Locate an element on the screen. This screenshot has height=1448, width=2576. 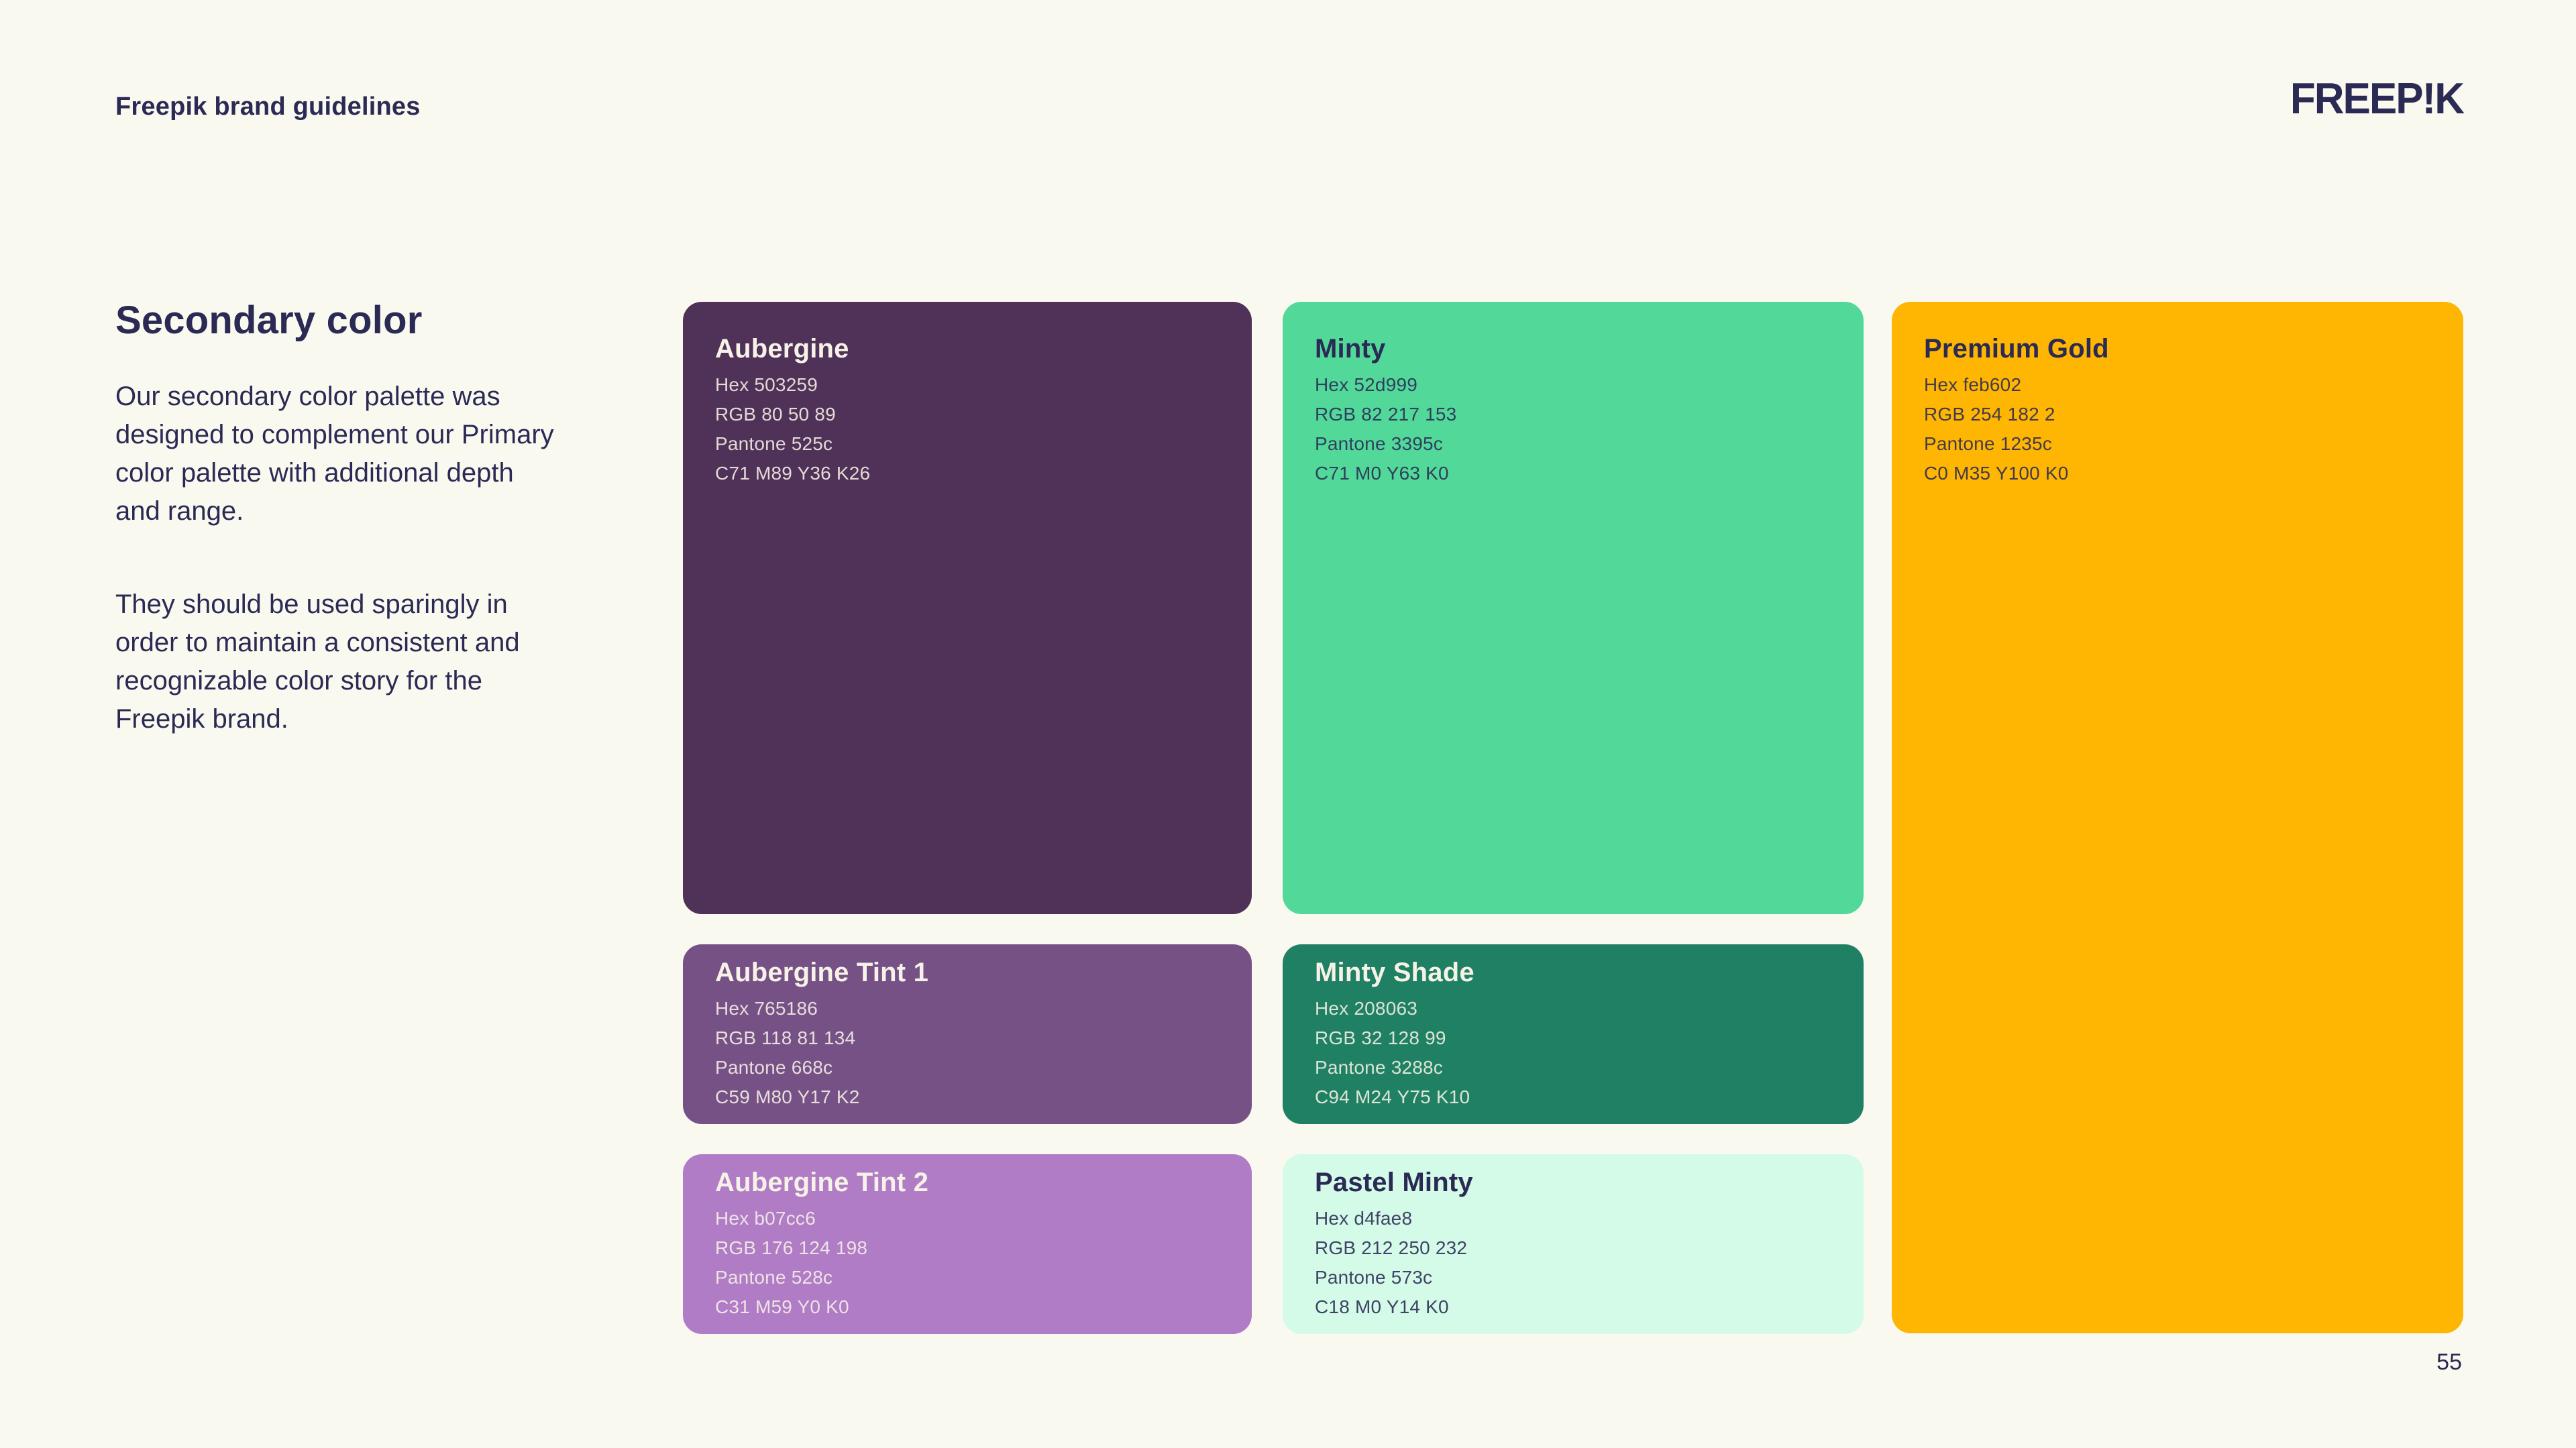
swatch-rgb: RGB 80 50 89 is located at coordinates (775, 415).